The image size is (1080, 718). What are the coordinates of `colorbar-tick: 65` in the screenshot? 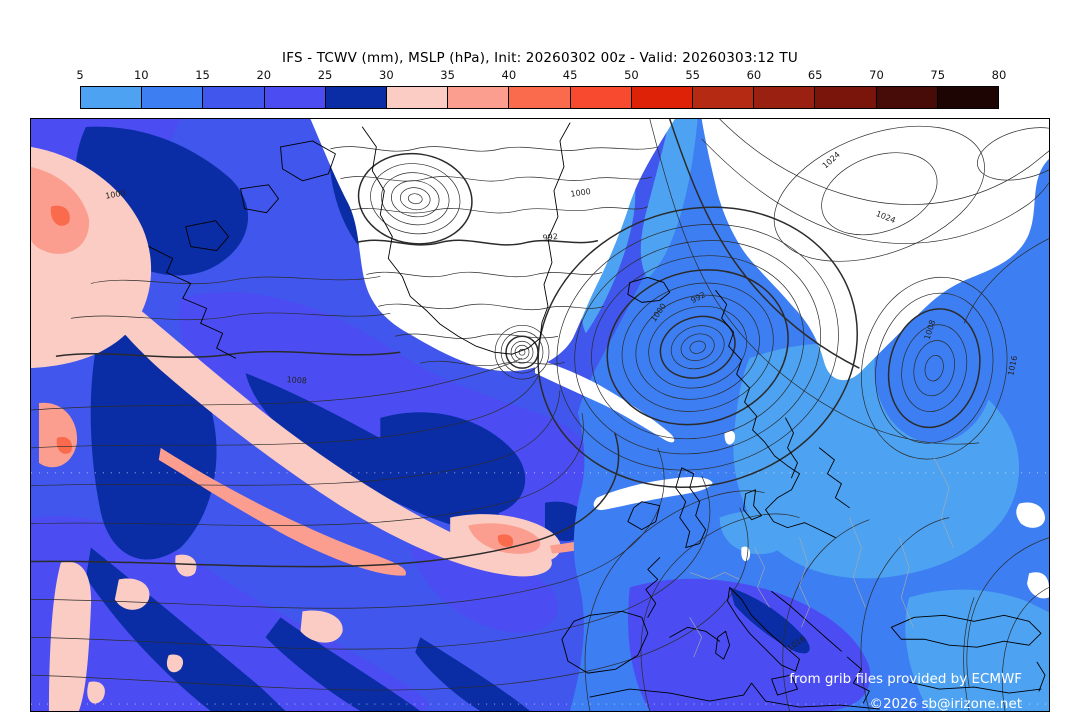 It's located at (815, 75).